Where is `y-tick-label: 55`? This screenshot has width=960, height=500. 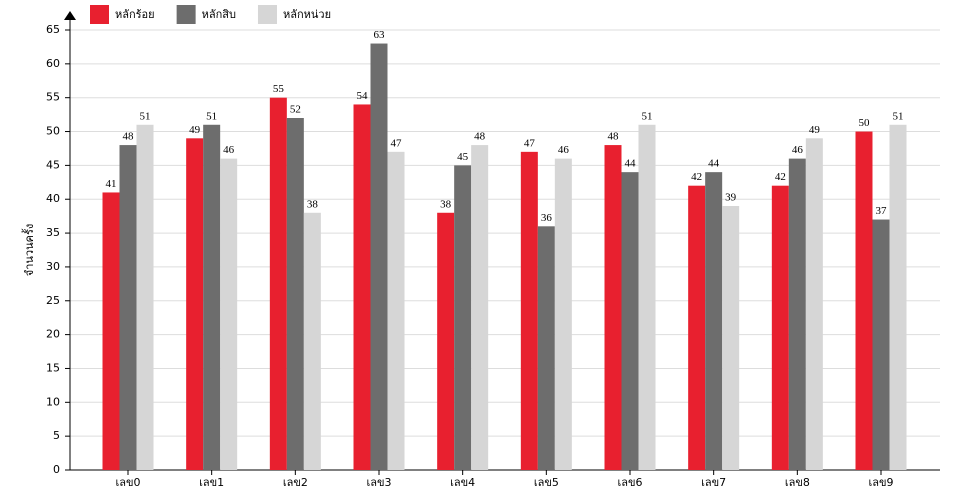
y-tick-label: 55 is located at coordinates (53, 97).